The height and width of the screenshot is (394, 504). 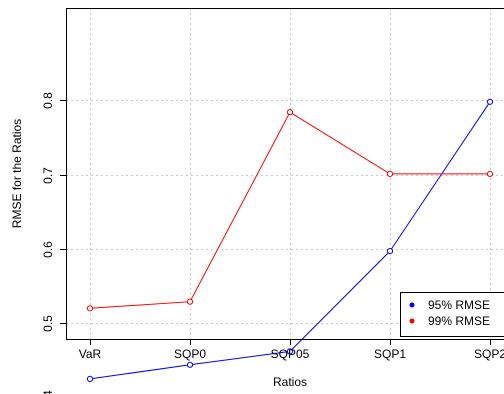 What do you see at coordinates (48, 100) in the screenshot?
I see `y-tick-label: 0.8` at bounding box center [48, 100].